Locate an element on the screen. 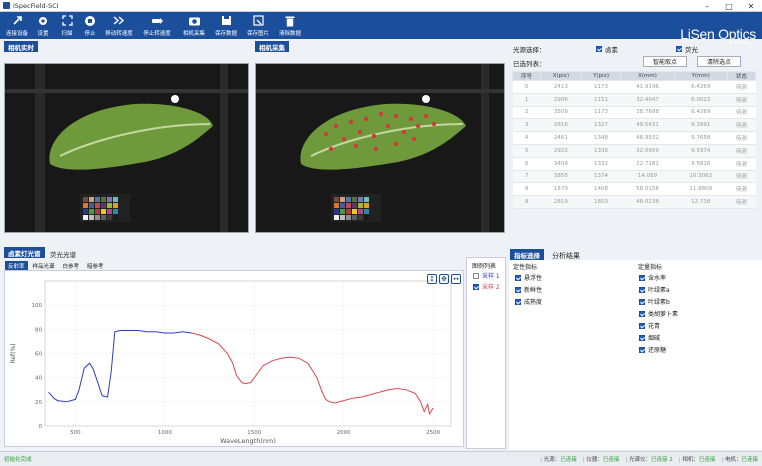 This screenshot has height=466, width=762. table-cell: 22.7181 is located at coordinates (647, 164).